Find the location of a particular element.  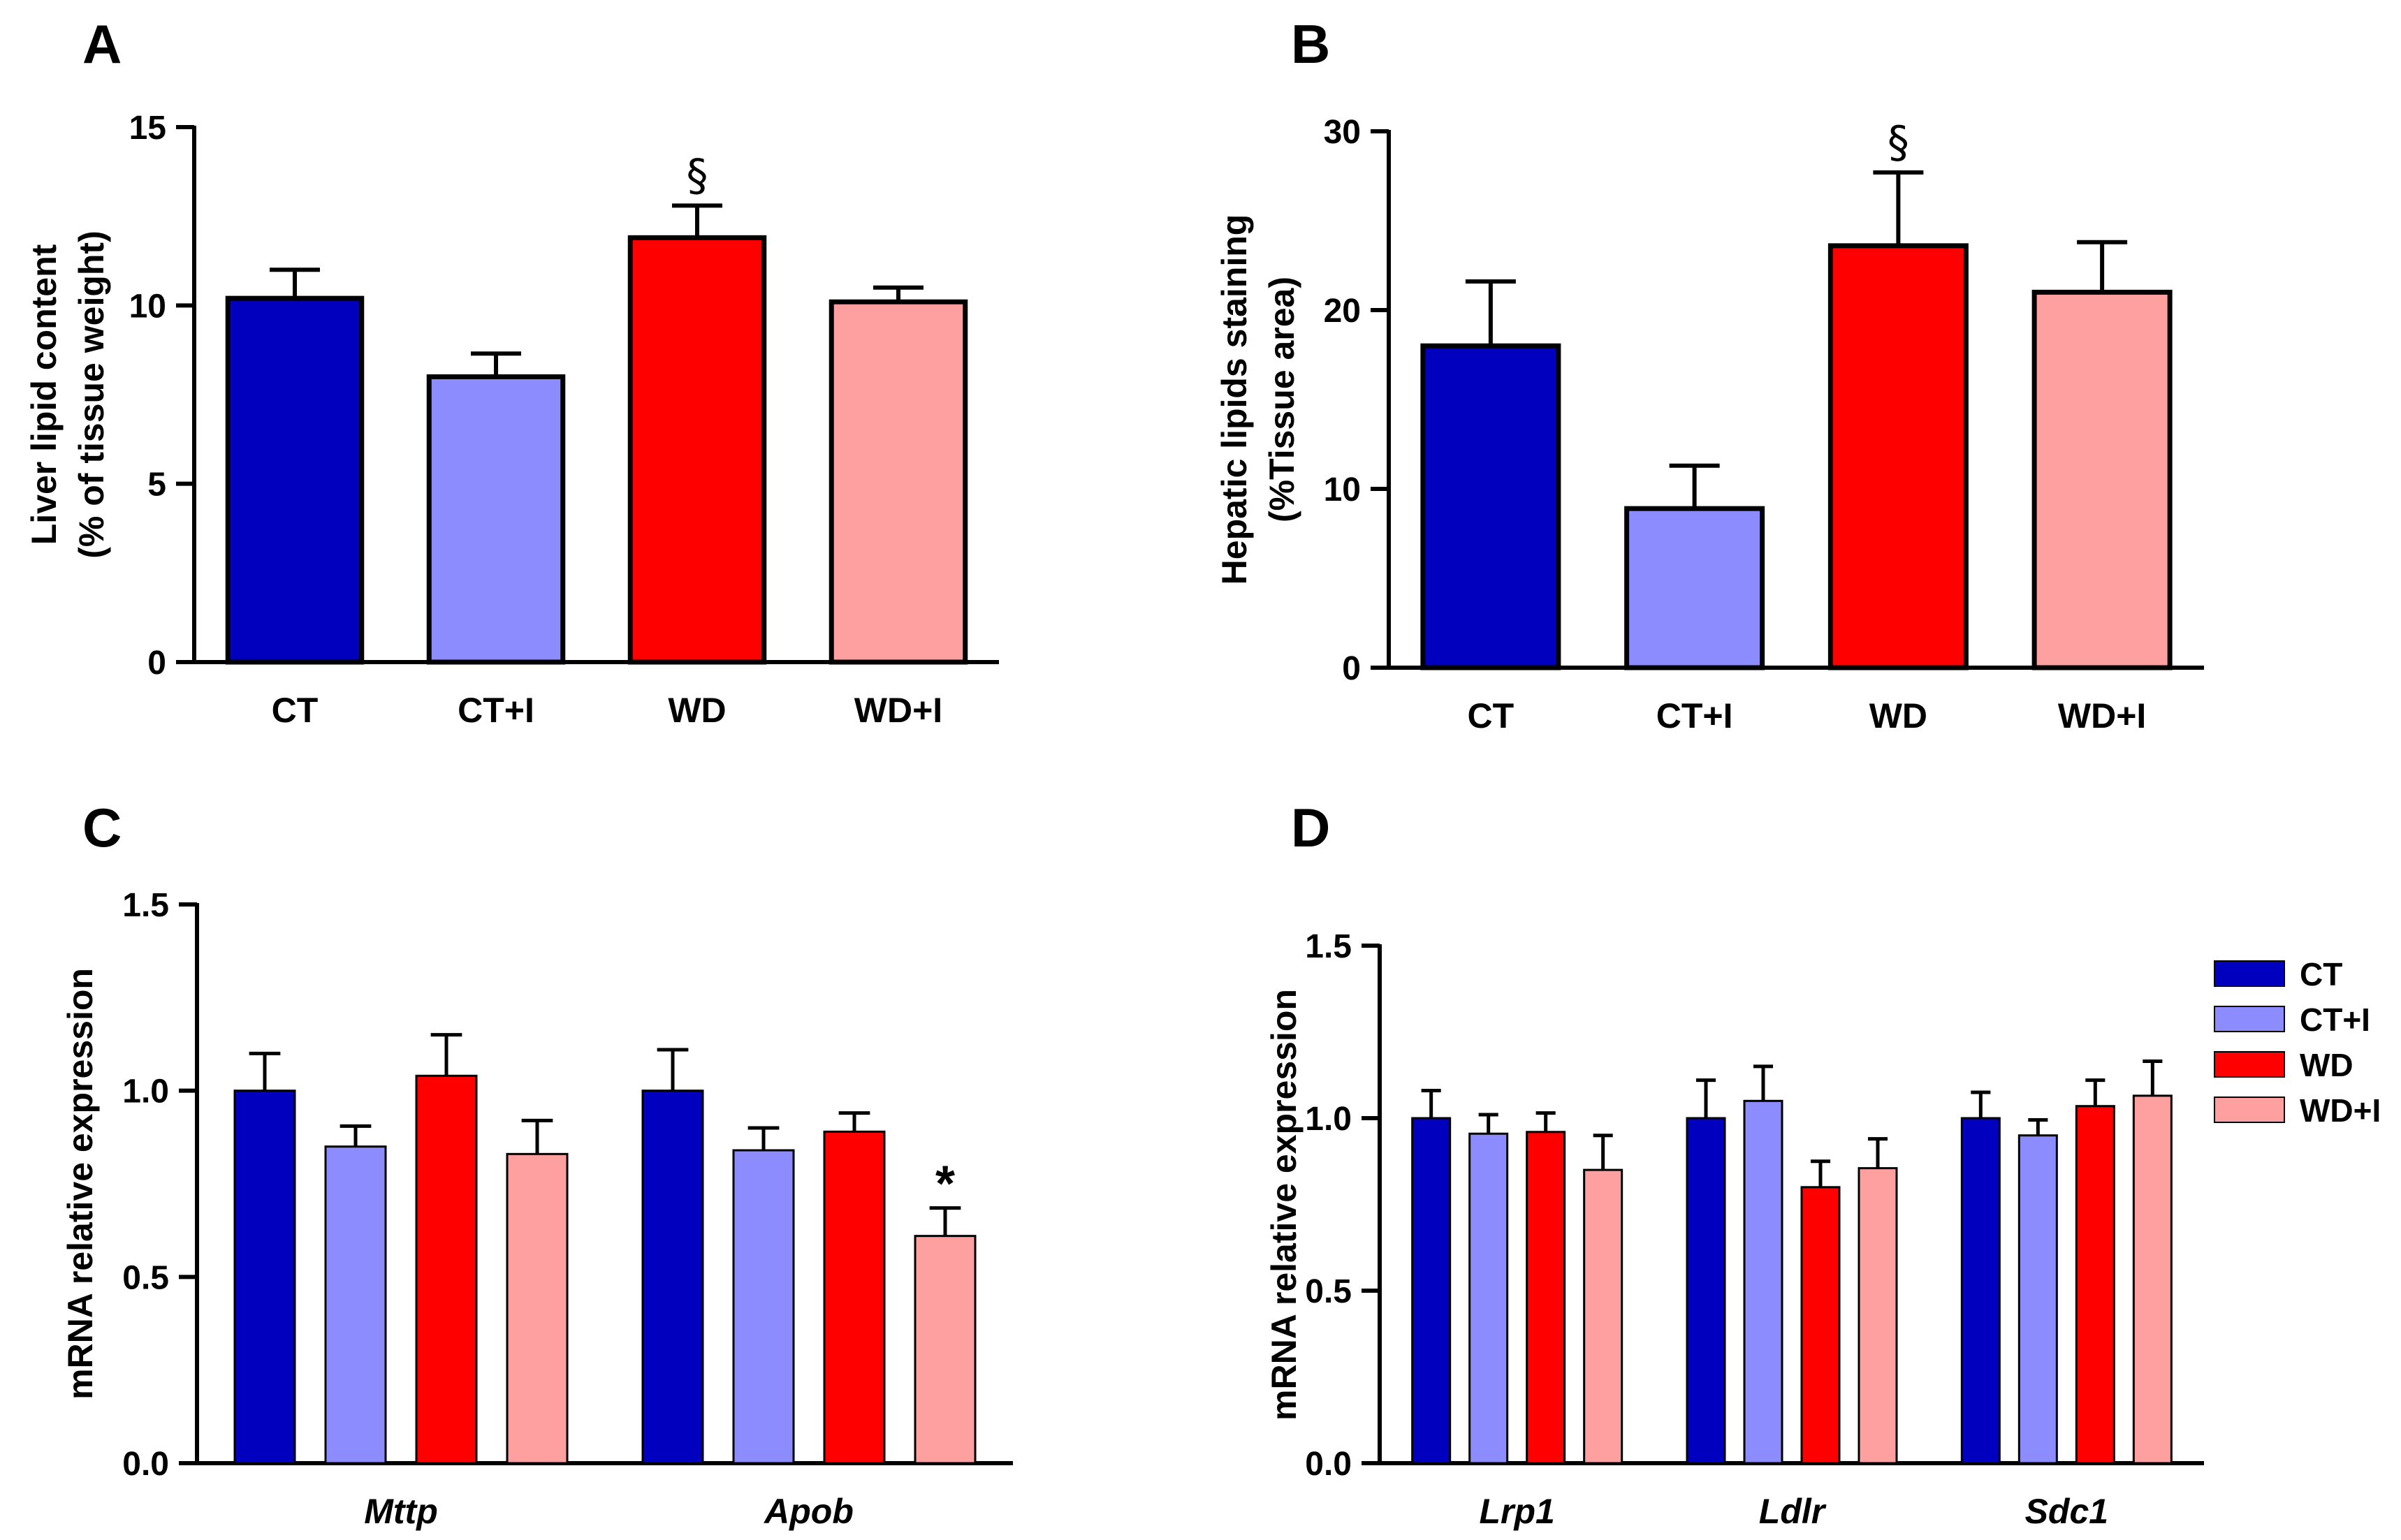

y-tick-label: 5 is located at coordinates (156, 485).